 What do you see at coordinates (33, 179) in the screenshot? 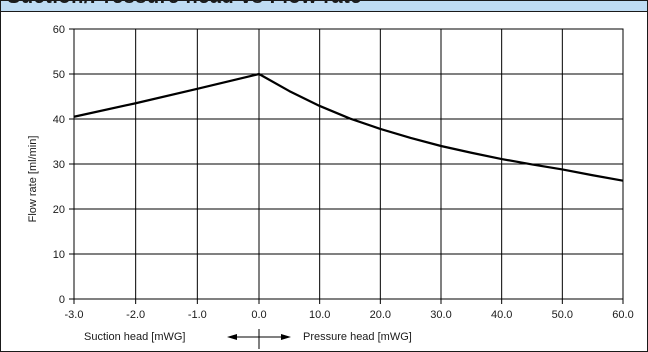
I see `y-axis-label: Flow rate [ml/min]` at bounding box center [33, 179].